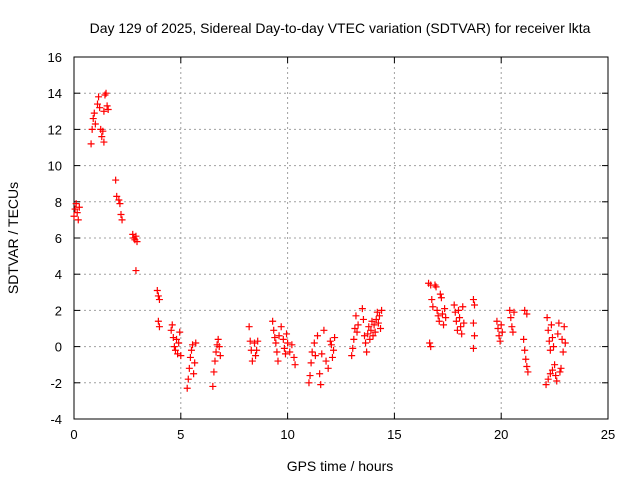 The width and height of the screenshot is (640, 480). What do you see at coordinates (55, 93) in the screenshot?
I see `y-tick-label: 14` at bounding box center [55, 93].